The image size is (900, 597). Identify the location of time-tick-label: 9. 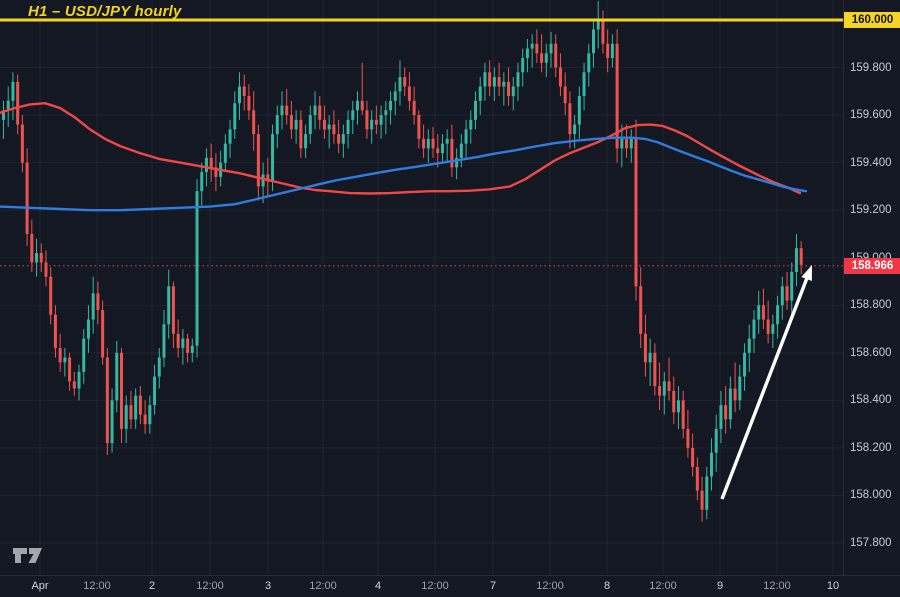
(720, 586).